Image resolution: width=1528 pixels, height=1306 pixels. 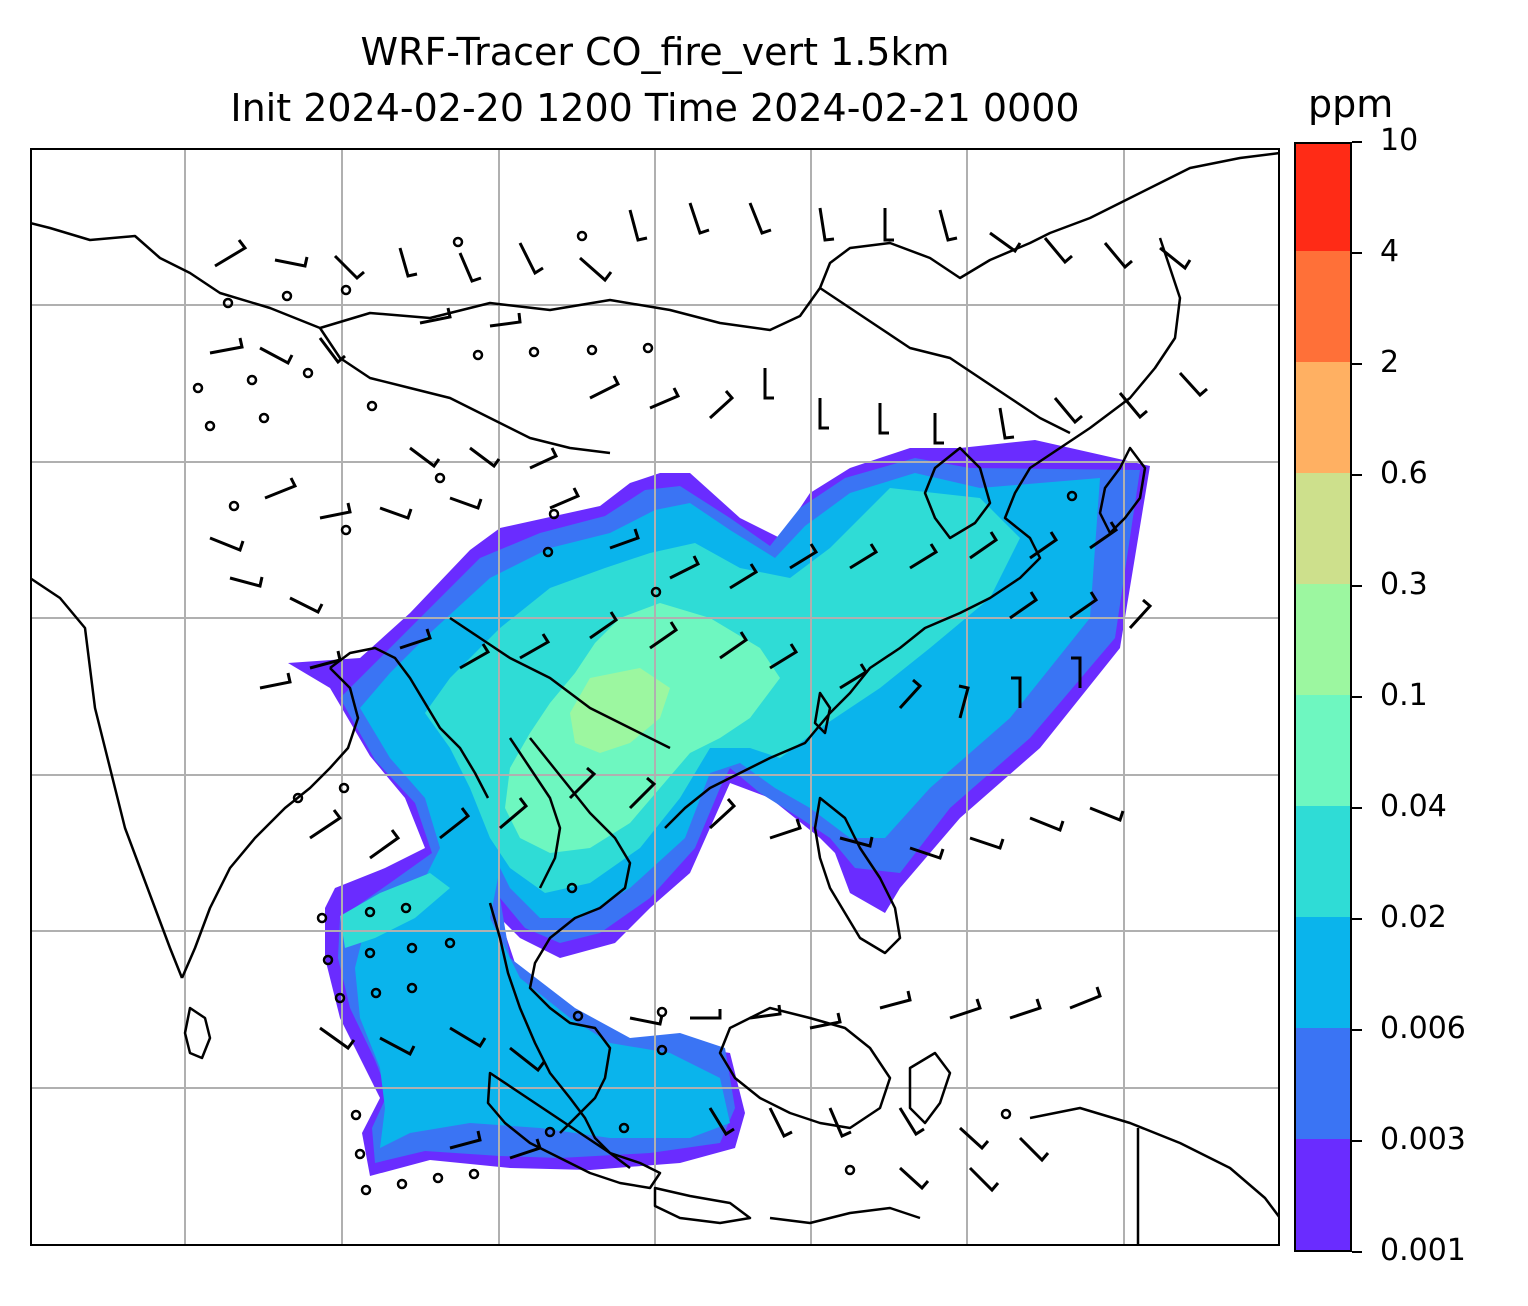 What do you see at coordinates (1399, 140) in the screenshot?
I see `colorbar-tick-label: 10` at bounding box center [1399, 140].